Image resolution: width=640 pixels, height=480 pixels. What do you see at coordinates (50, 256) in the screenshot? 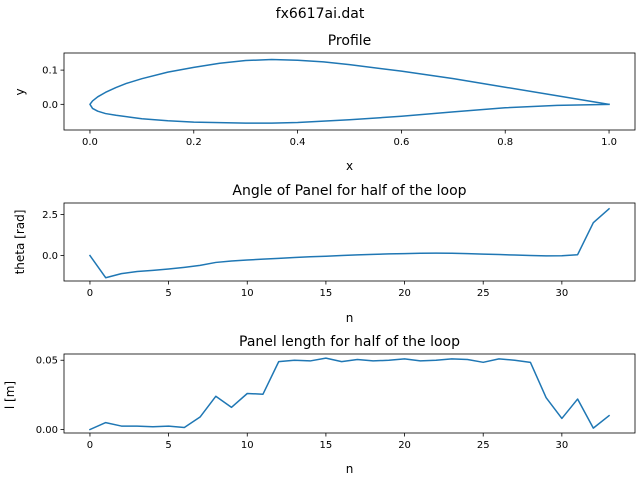
I see `angle-y-tick-label: 0.0` at bounding box center [50, 256].